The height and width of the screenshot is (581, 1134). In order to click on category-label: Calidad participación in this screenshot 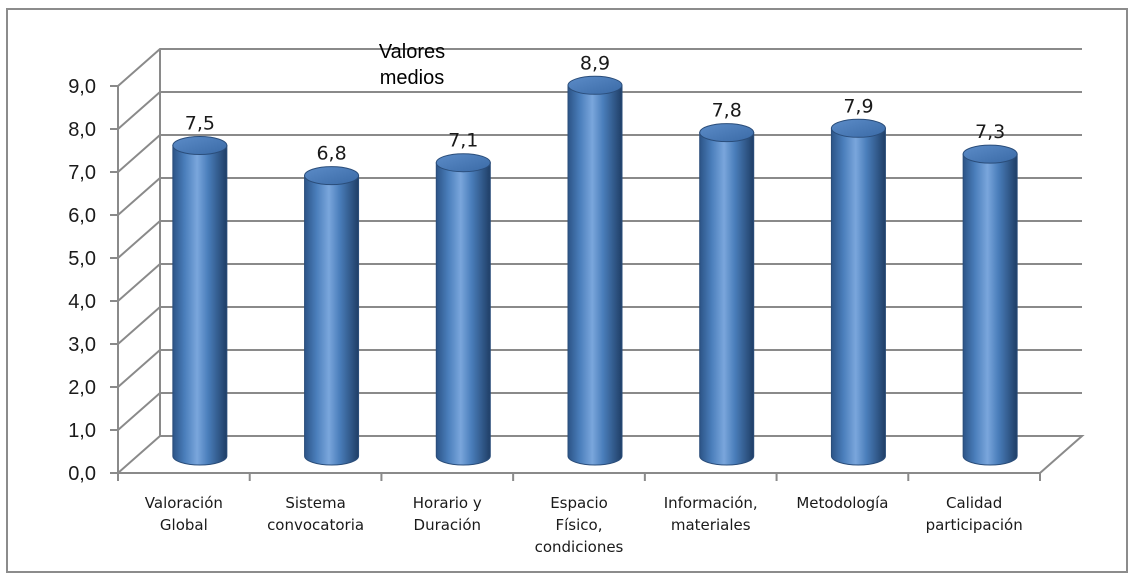, I will do `click(974, 514)`.